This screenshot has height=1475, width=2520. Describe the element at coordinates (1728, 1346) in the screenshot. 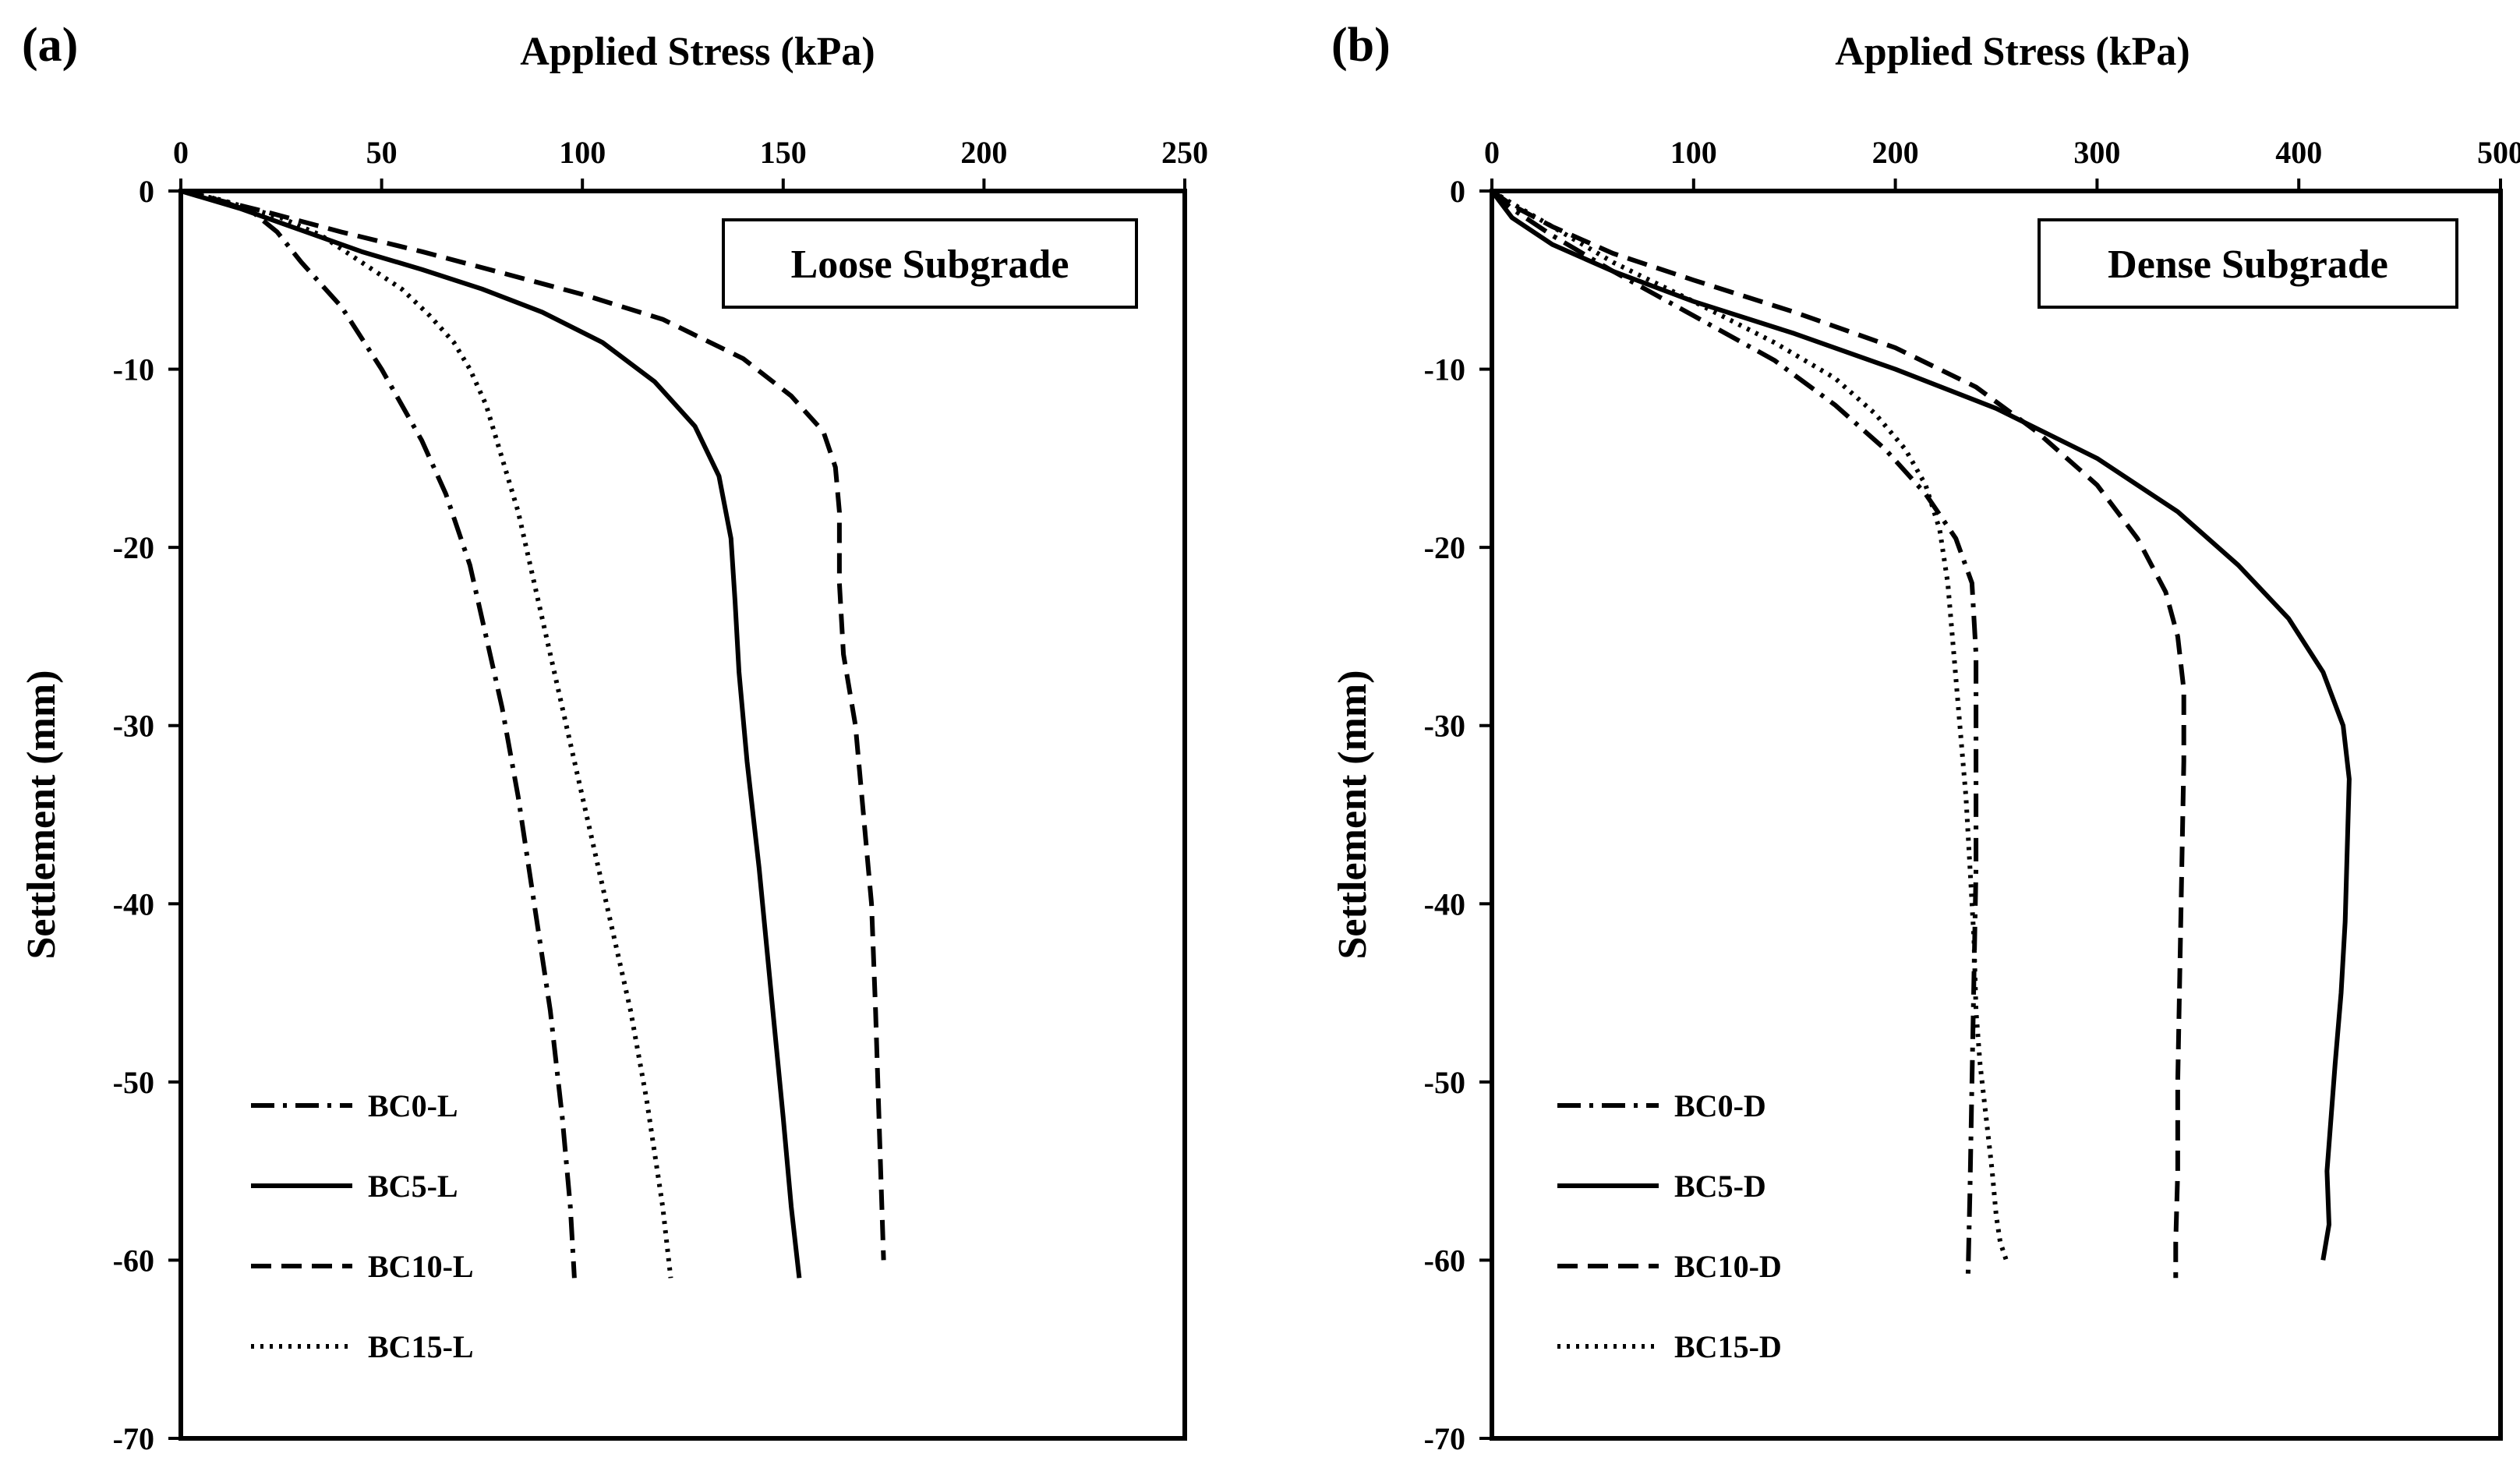

I see `legend-label: BC15-D` at that location.